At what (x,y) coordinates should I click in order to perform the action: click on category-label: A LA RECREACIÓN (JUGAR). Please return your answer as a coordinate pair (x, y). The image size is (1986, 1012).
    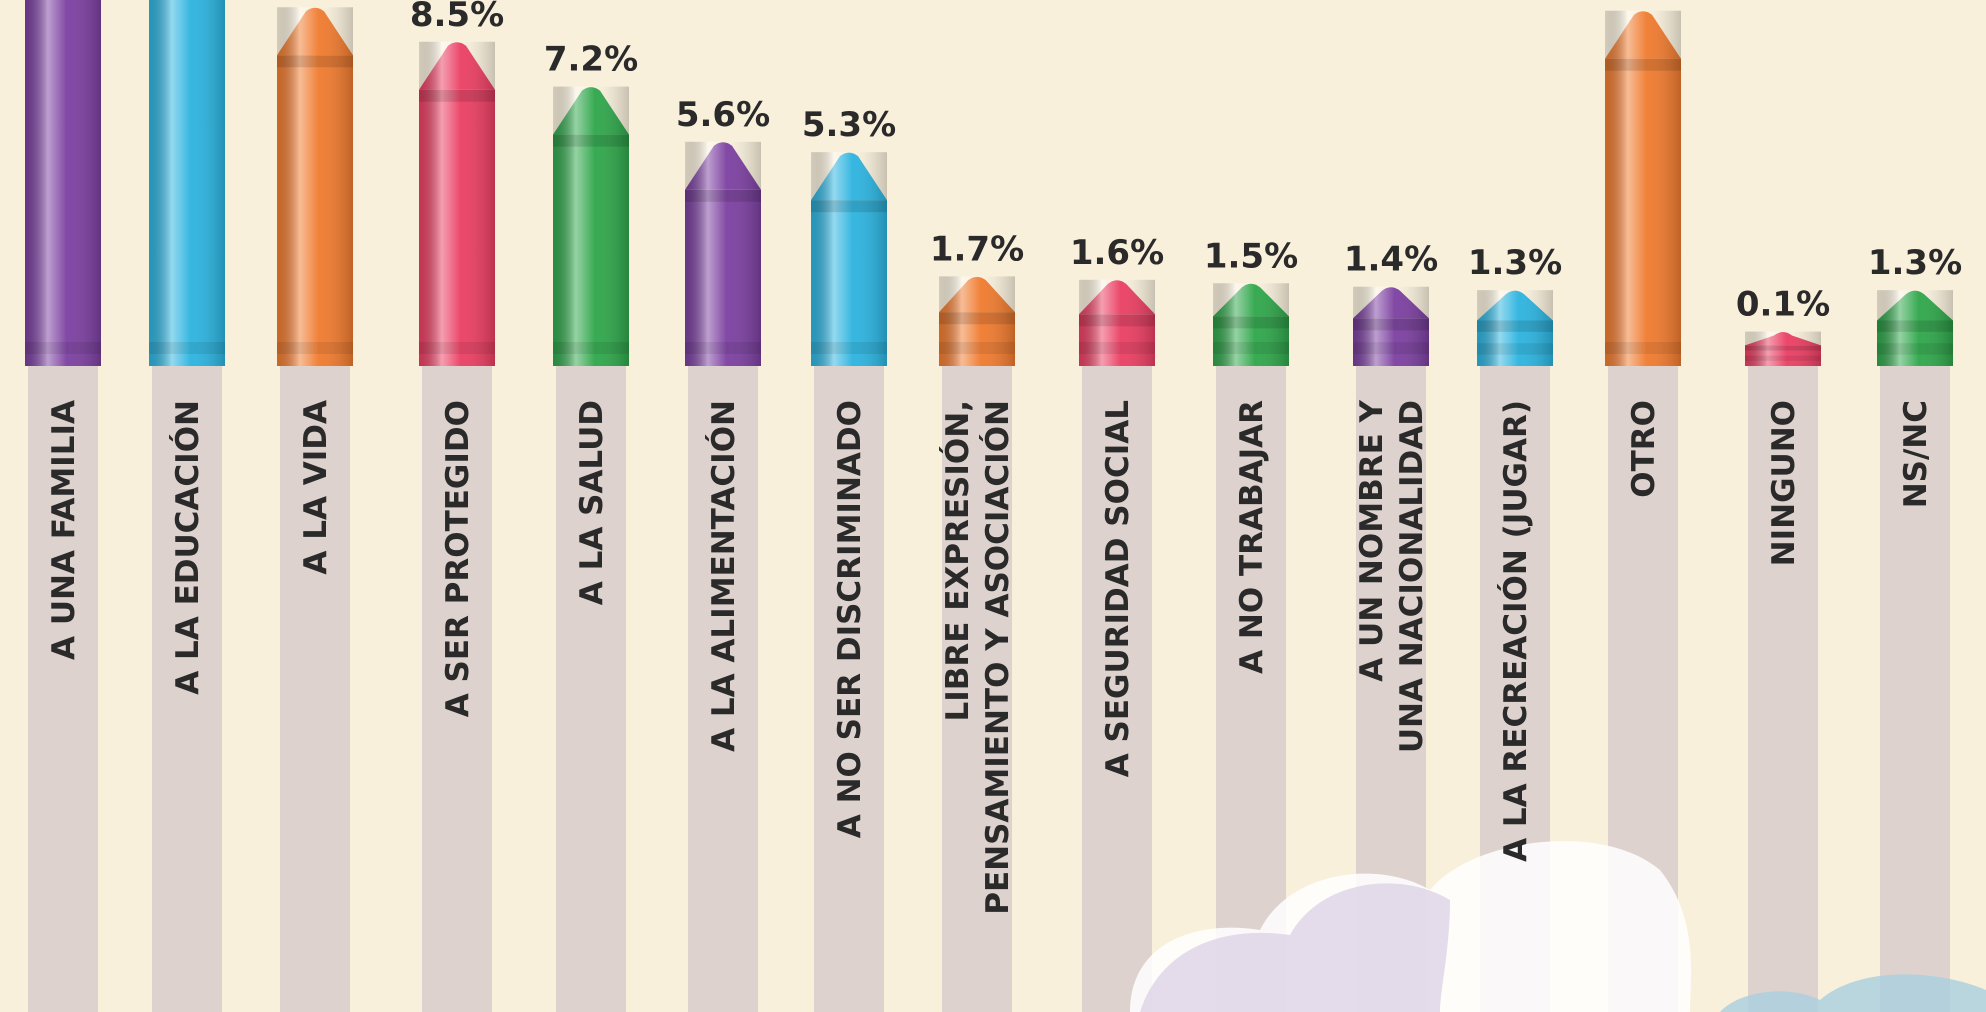
    Looking at the image, I should click on (1515, 631).